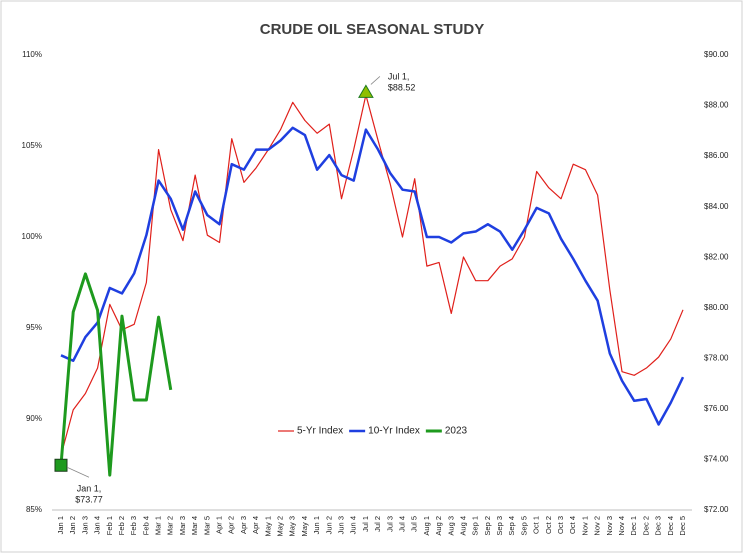 This screenshot has height=559, width=744. I want to click on x-tick-label: Jul 5, so click(414, 524).